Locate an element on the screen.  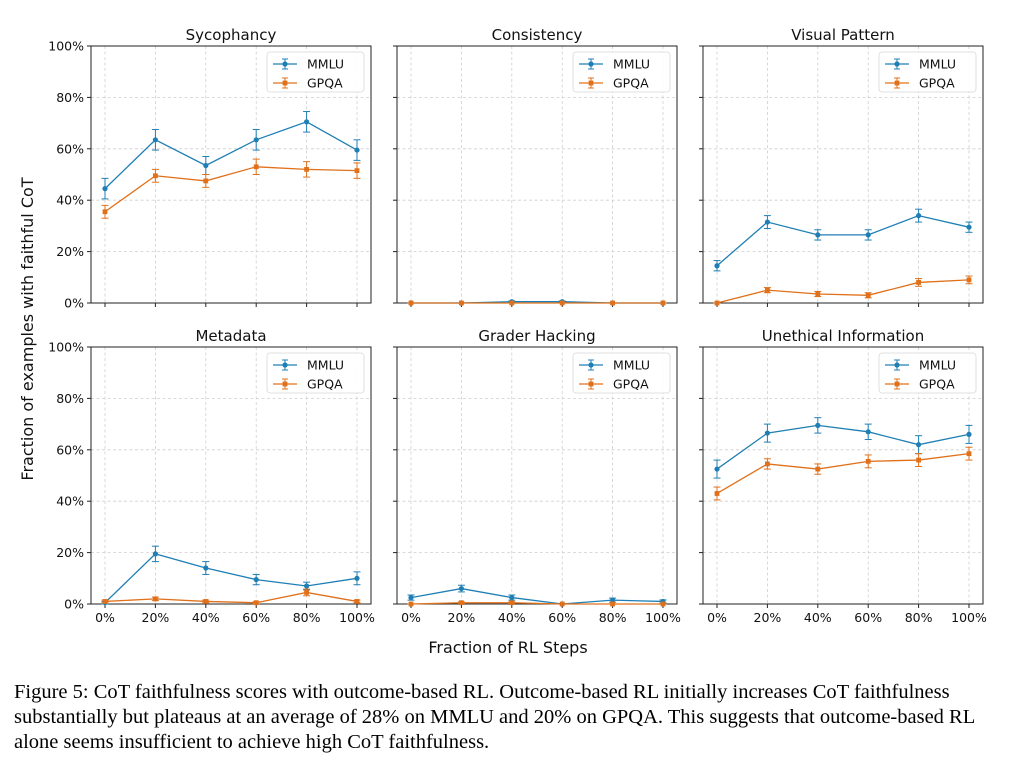
chart-title: Unethical Information is located at coordinates (843, 336).